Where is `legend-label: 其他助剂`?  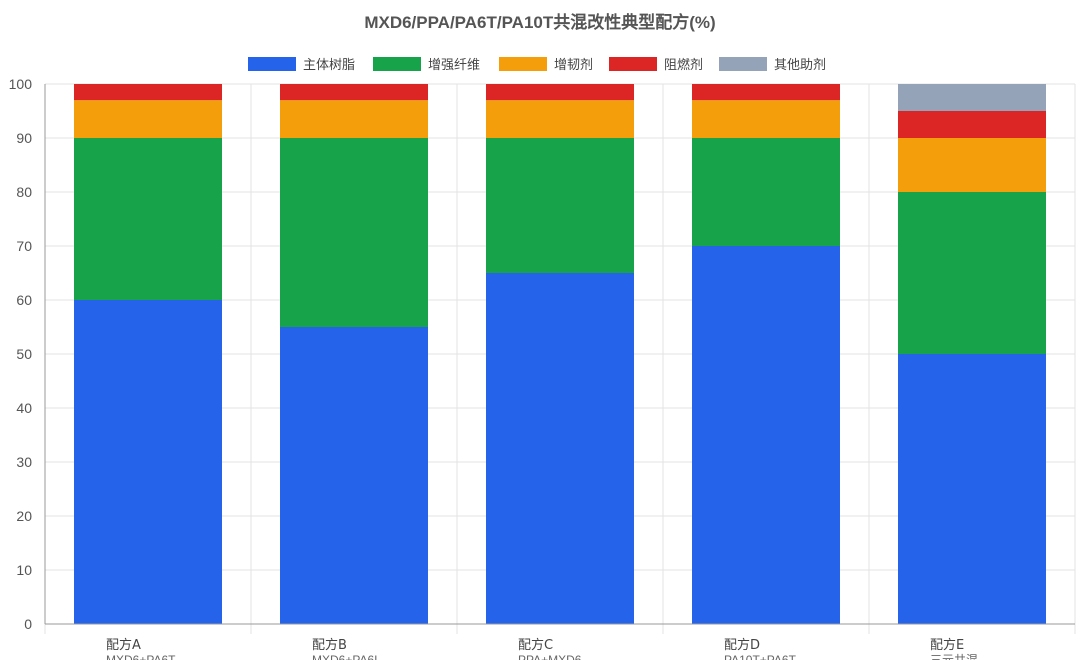
legend-label: 其他助剂 is located at coordinates (800, 65).